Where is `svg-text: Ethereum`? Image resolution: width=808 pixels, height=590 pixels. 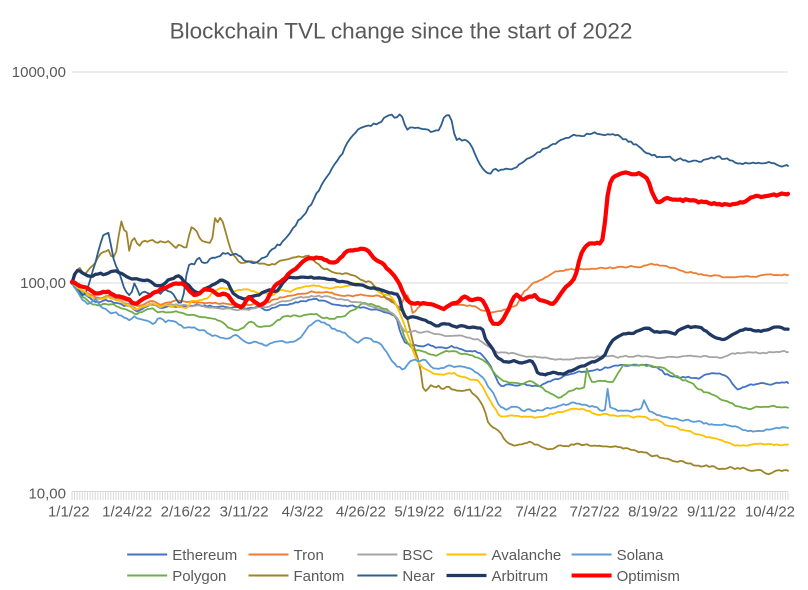
svg-text: Ethereum is located at coordinates (204, 555).